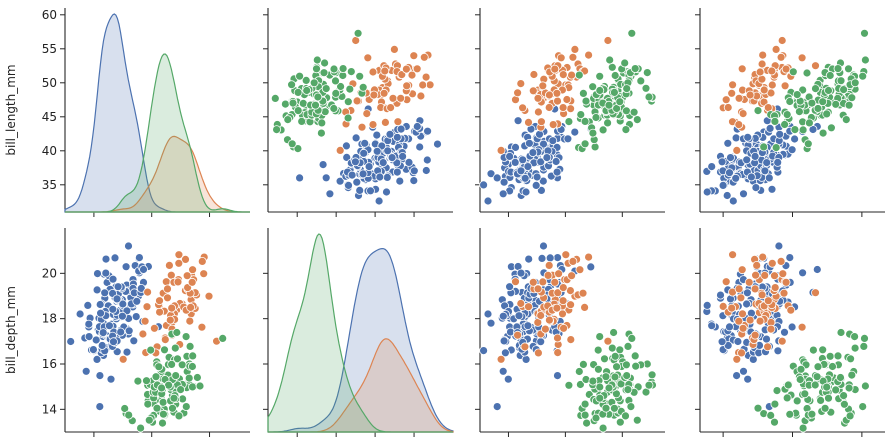 Image resolution: width=891 pixels, height=447 pixels. I want to click on row-label: bill_depth_mm, so click(11, 330).